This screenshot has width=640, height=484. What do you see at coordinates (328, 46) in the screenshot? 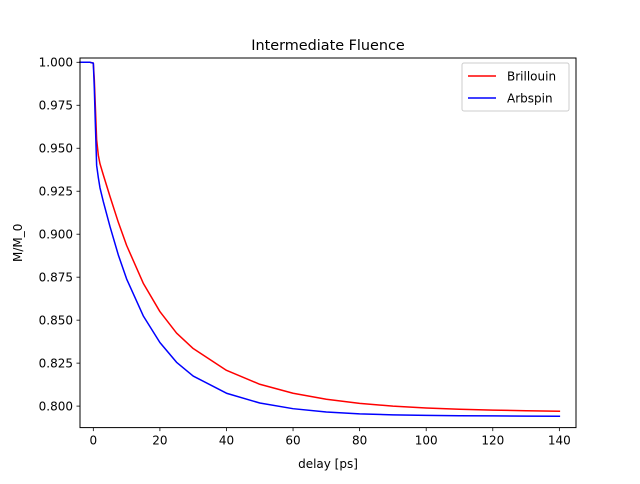
I see `chart-title: Intermediate Fluence` at bounding box center [328, 46].